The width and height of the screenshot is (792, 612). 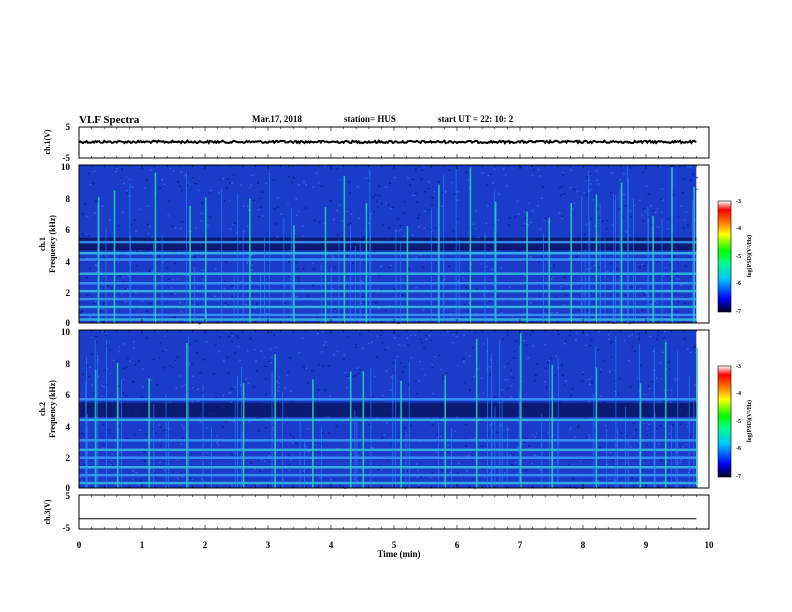 I want to click on figure-title: VLF Spectra, so click(x=109, y=120).